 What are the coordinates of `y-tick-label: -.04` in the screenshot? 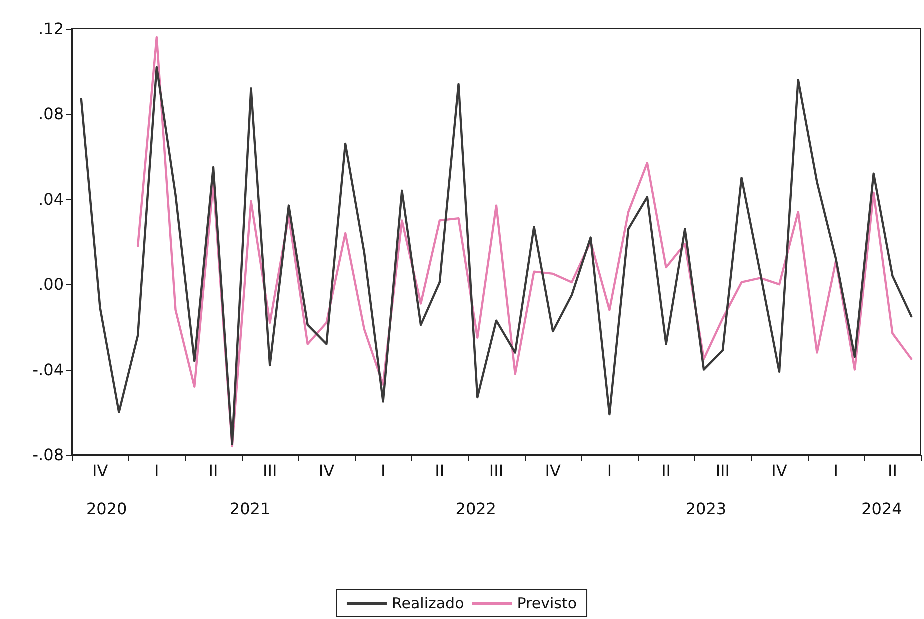 It's located at (48, 370).